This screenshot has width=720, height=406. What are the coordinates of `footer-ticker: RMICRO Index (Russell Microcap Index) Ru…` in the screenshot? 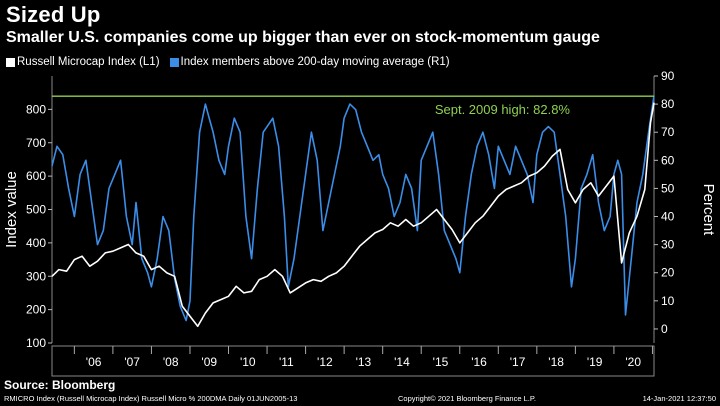 It's located at (151, 398).